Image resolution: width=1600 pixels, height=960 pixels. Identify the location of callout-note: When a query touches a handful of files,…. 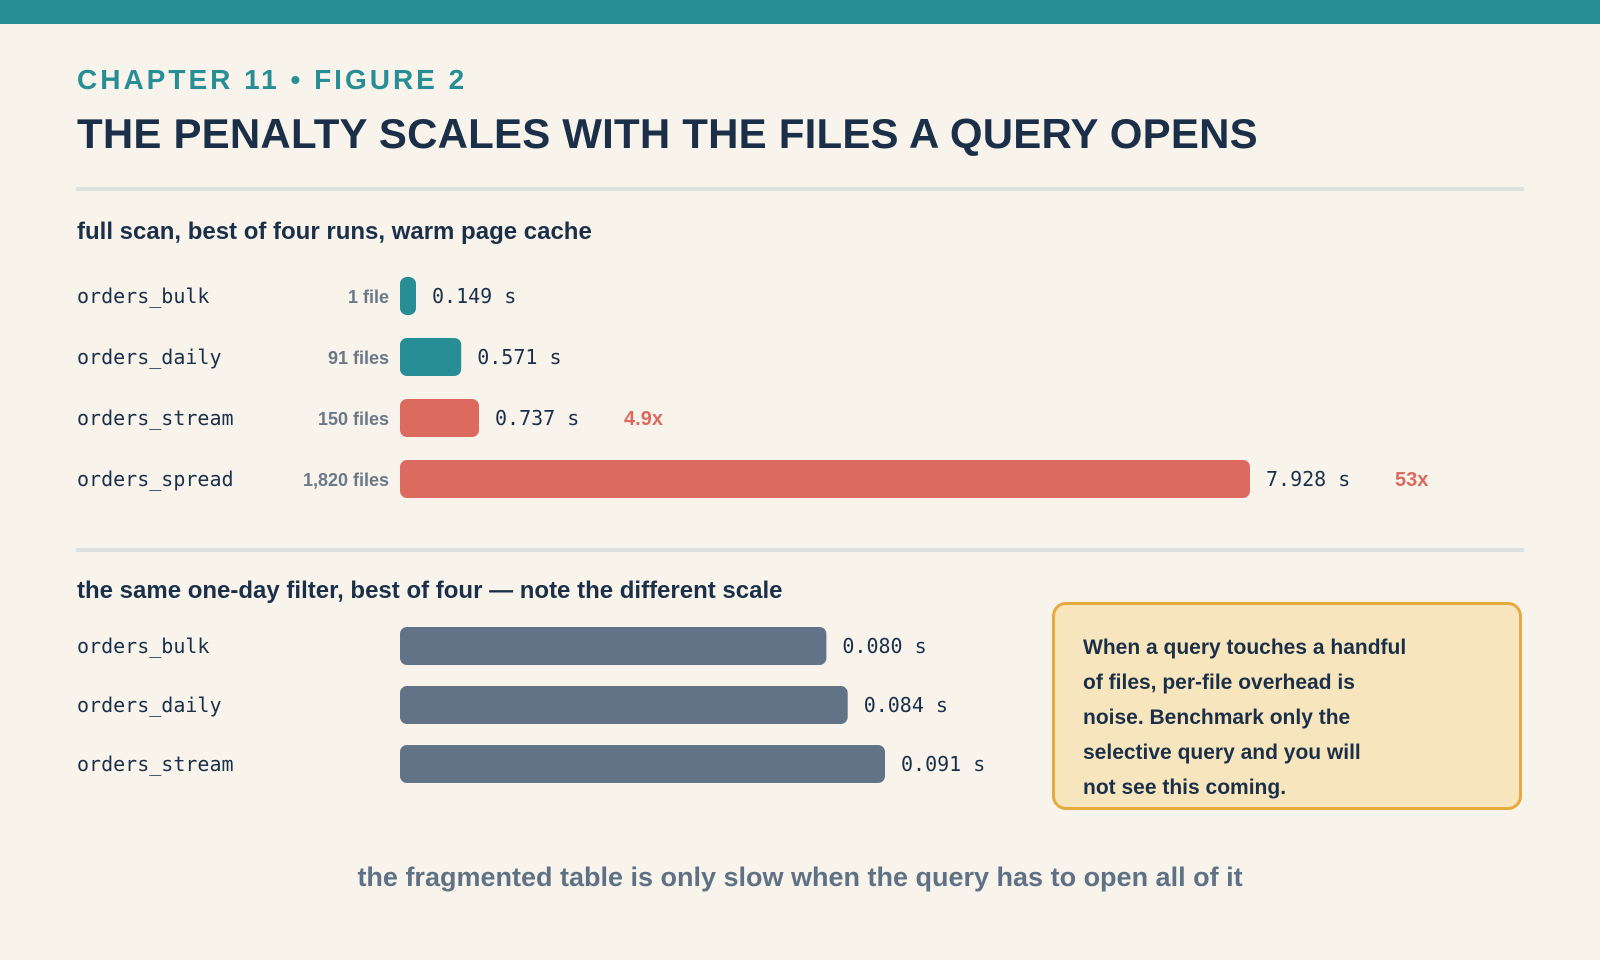
(1287, 706).